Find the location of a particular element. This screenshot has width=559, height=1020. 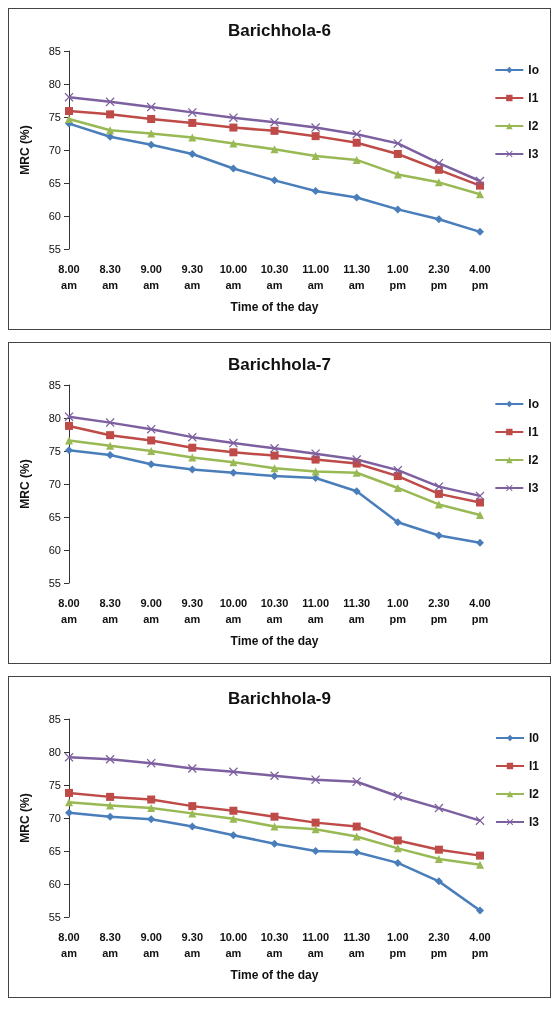

legend-label: I0 is located at coordinates (534, 738).